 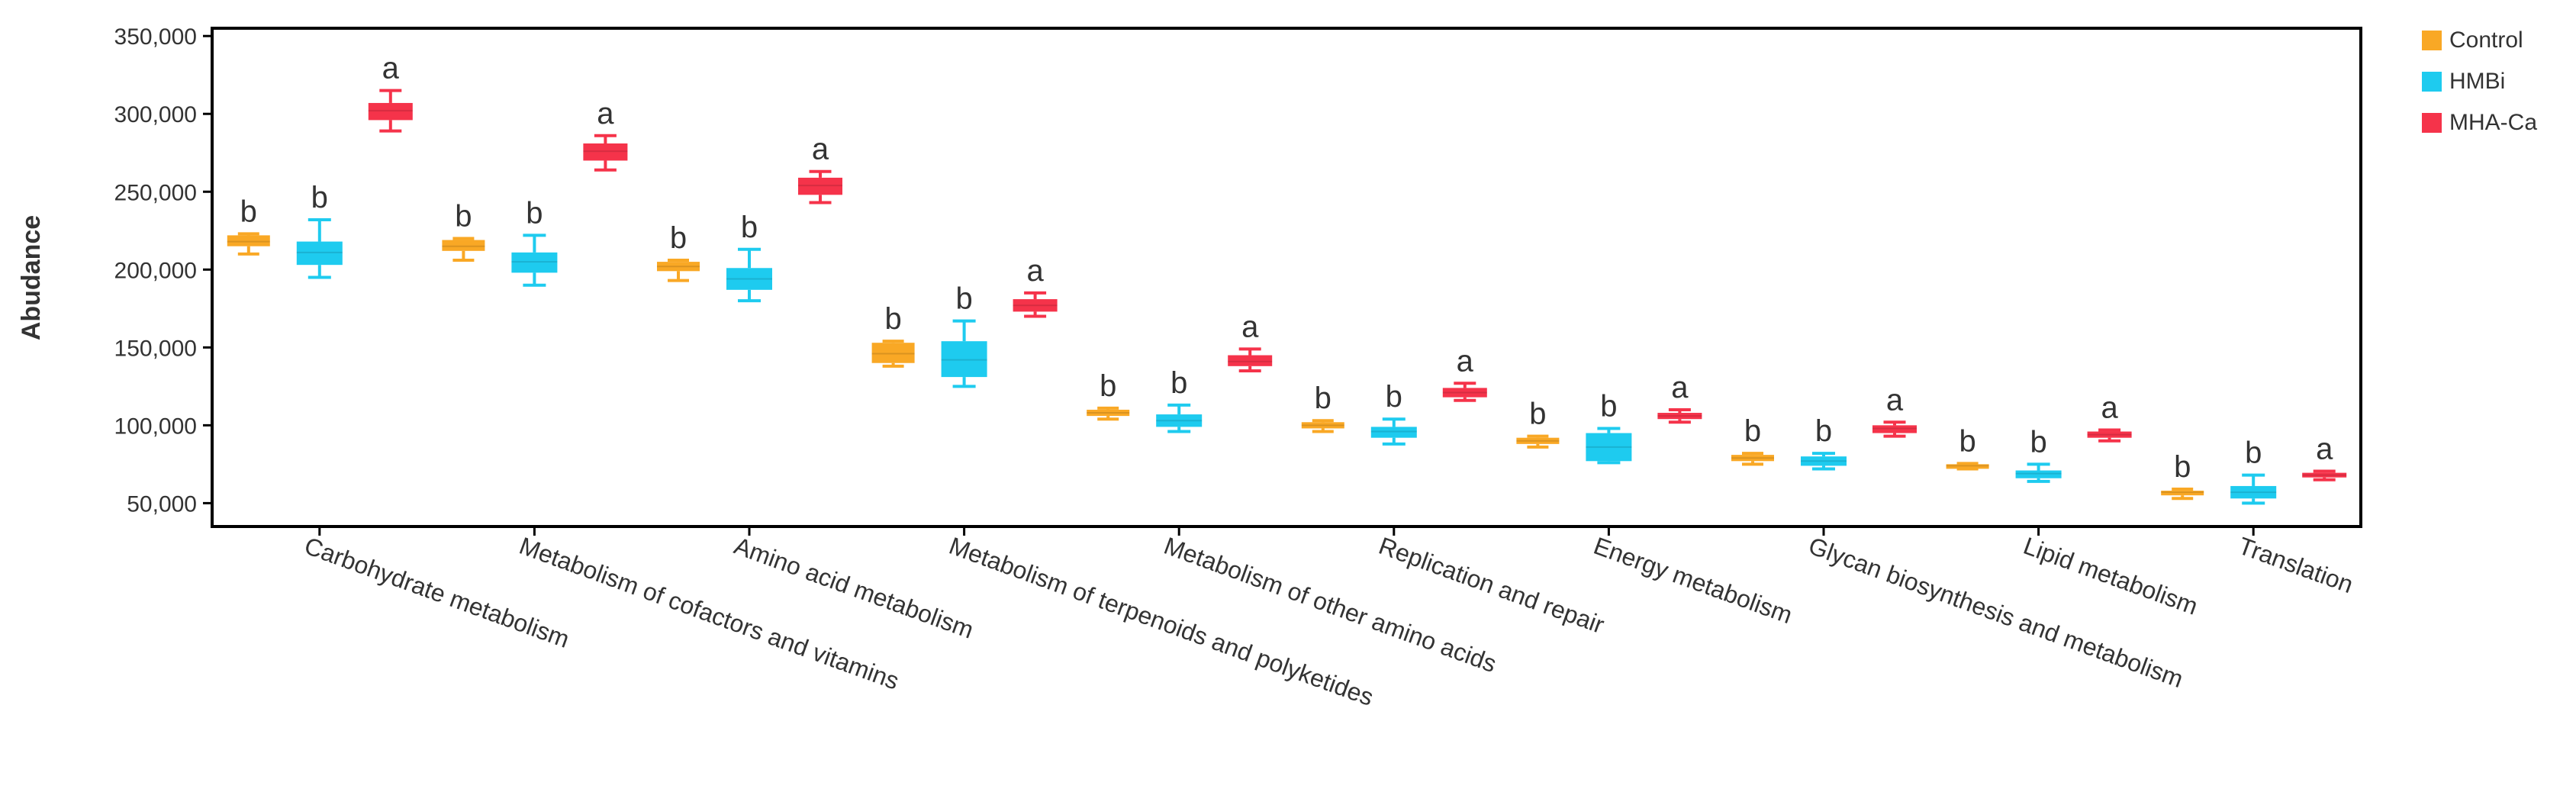 I want to click on box-control-1: b, so click(x=463, y=230).